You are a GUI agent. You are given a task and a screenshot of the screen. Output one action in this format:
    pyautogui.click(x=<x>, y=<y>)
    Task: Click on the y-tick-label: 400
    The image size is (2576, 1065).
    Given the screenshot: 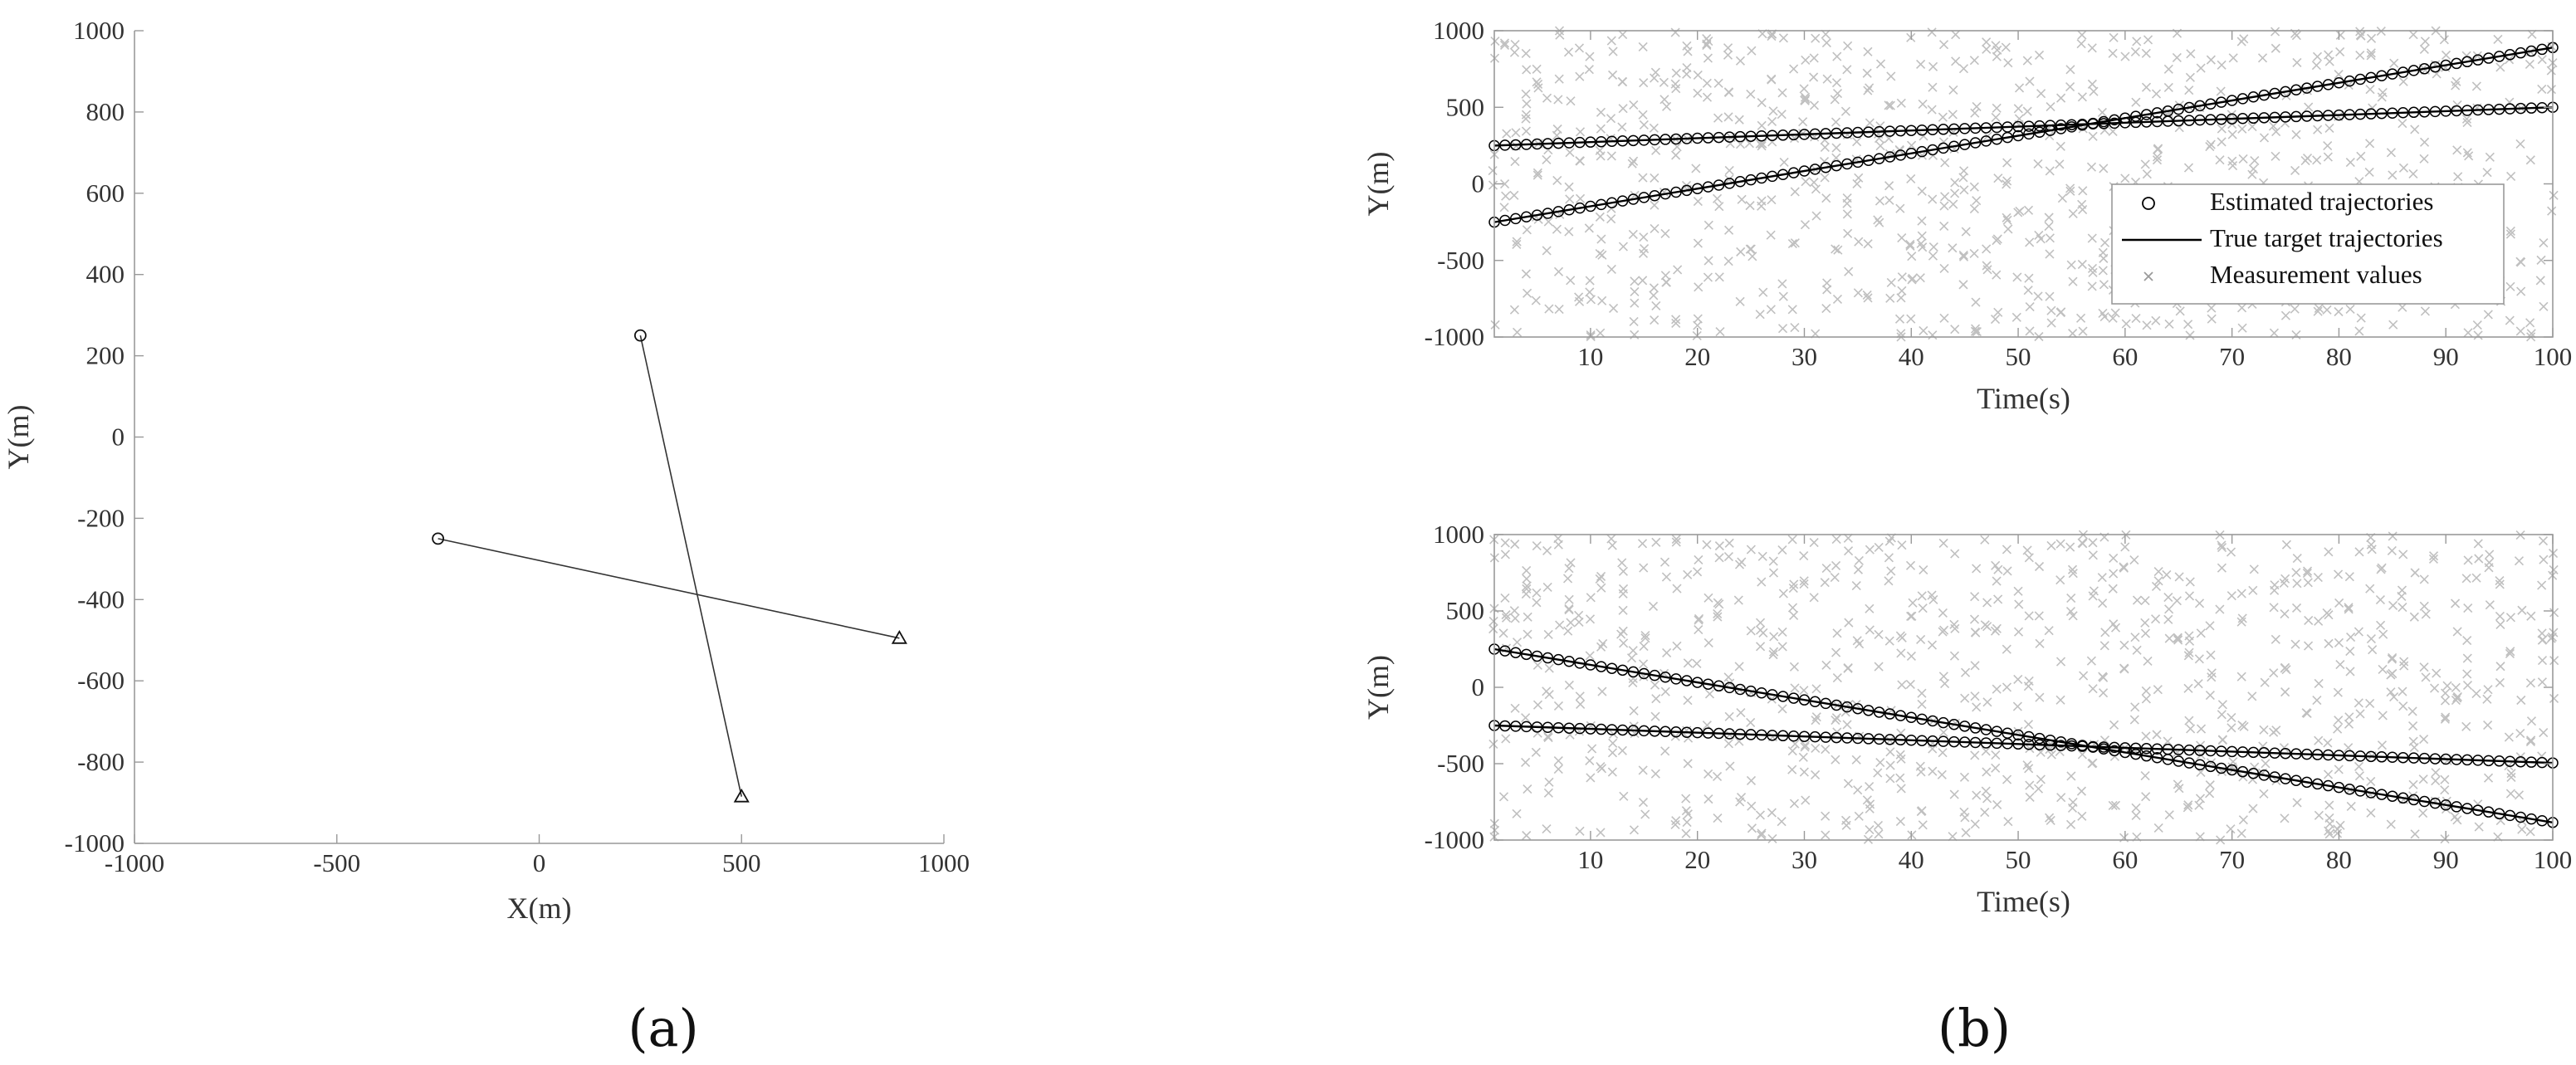 What is the action you would take?
    pyautogui.click(x=105, y=274)
    